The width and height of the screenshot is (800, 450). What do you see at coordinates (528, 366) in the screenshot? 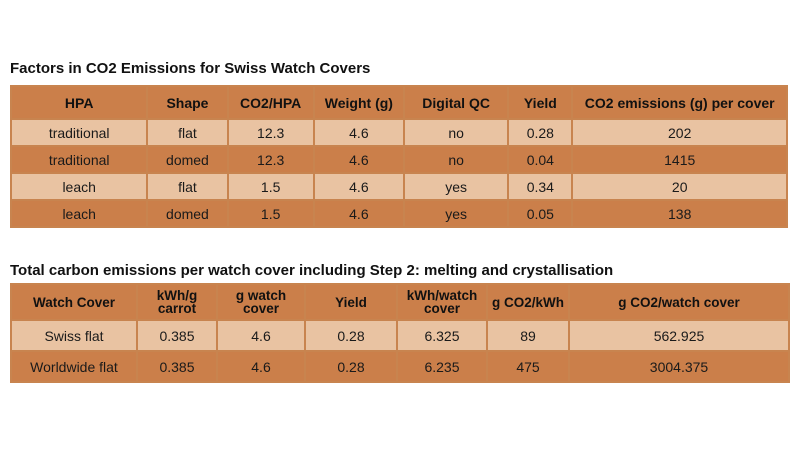
I see `cell-g-co2-per-kwh: 475` at bounding box center [528, 366].